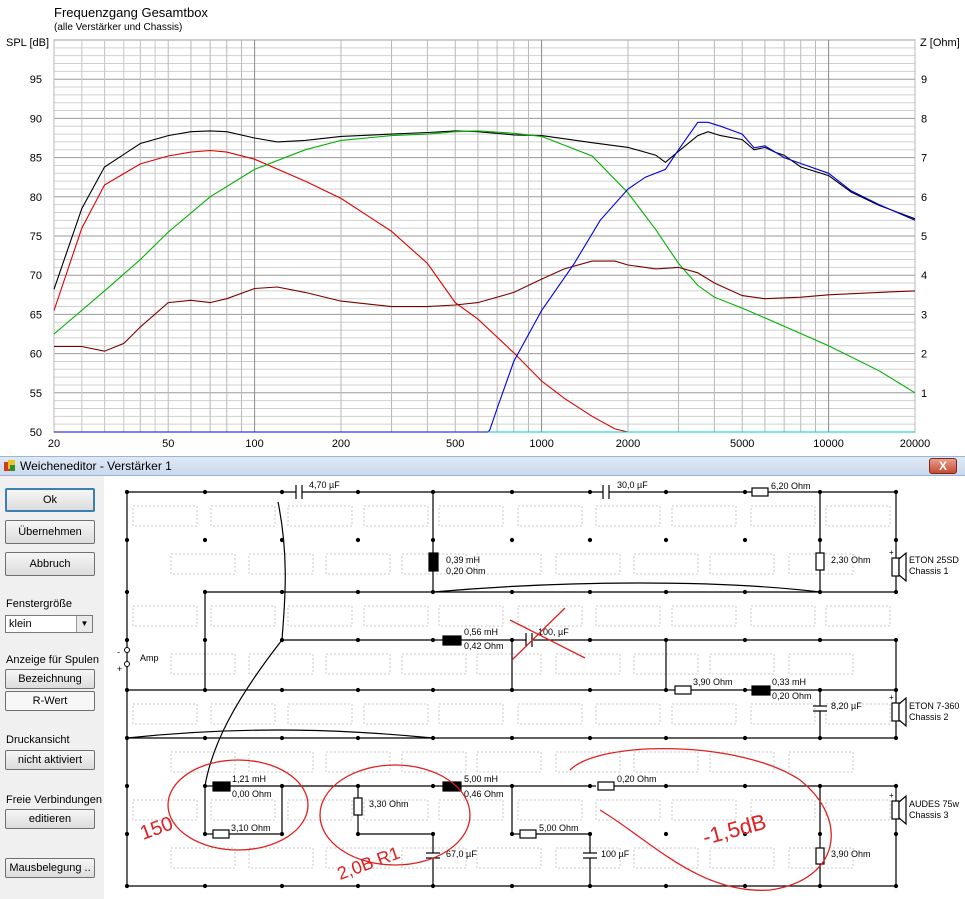 This screenshot has width=965, height=899. Describe the element at coordinates (299, 492) in the screenshot. I see `capacitor-c1` at that location.